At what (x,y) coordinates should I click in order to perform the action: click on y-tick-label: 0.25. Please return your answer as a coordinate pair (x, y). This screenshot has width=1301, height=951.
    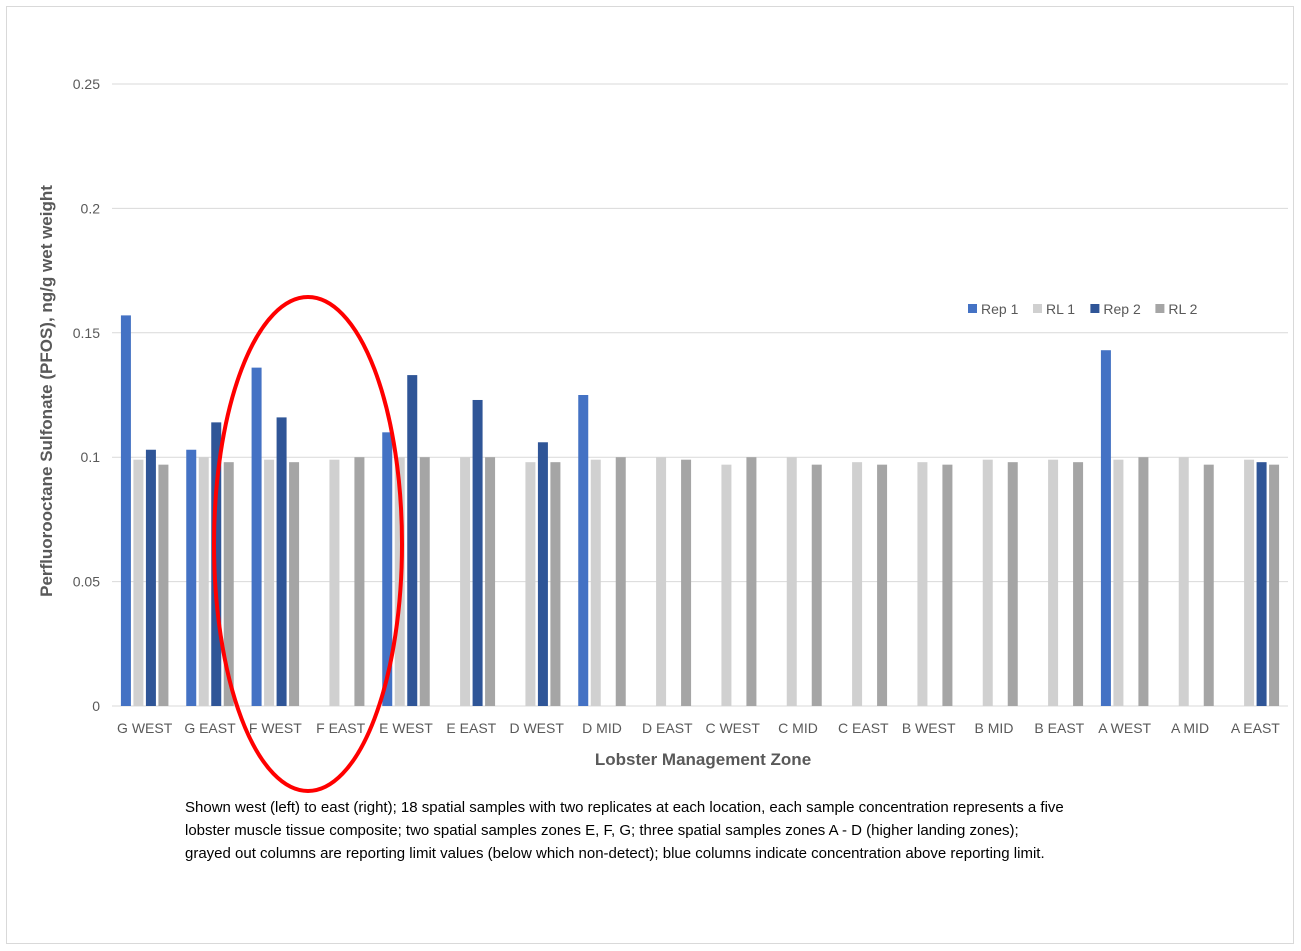
    Looking at the image, I should click on (86, 84).